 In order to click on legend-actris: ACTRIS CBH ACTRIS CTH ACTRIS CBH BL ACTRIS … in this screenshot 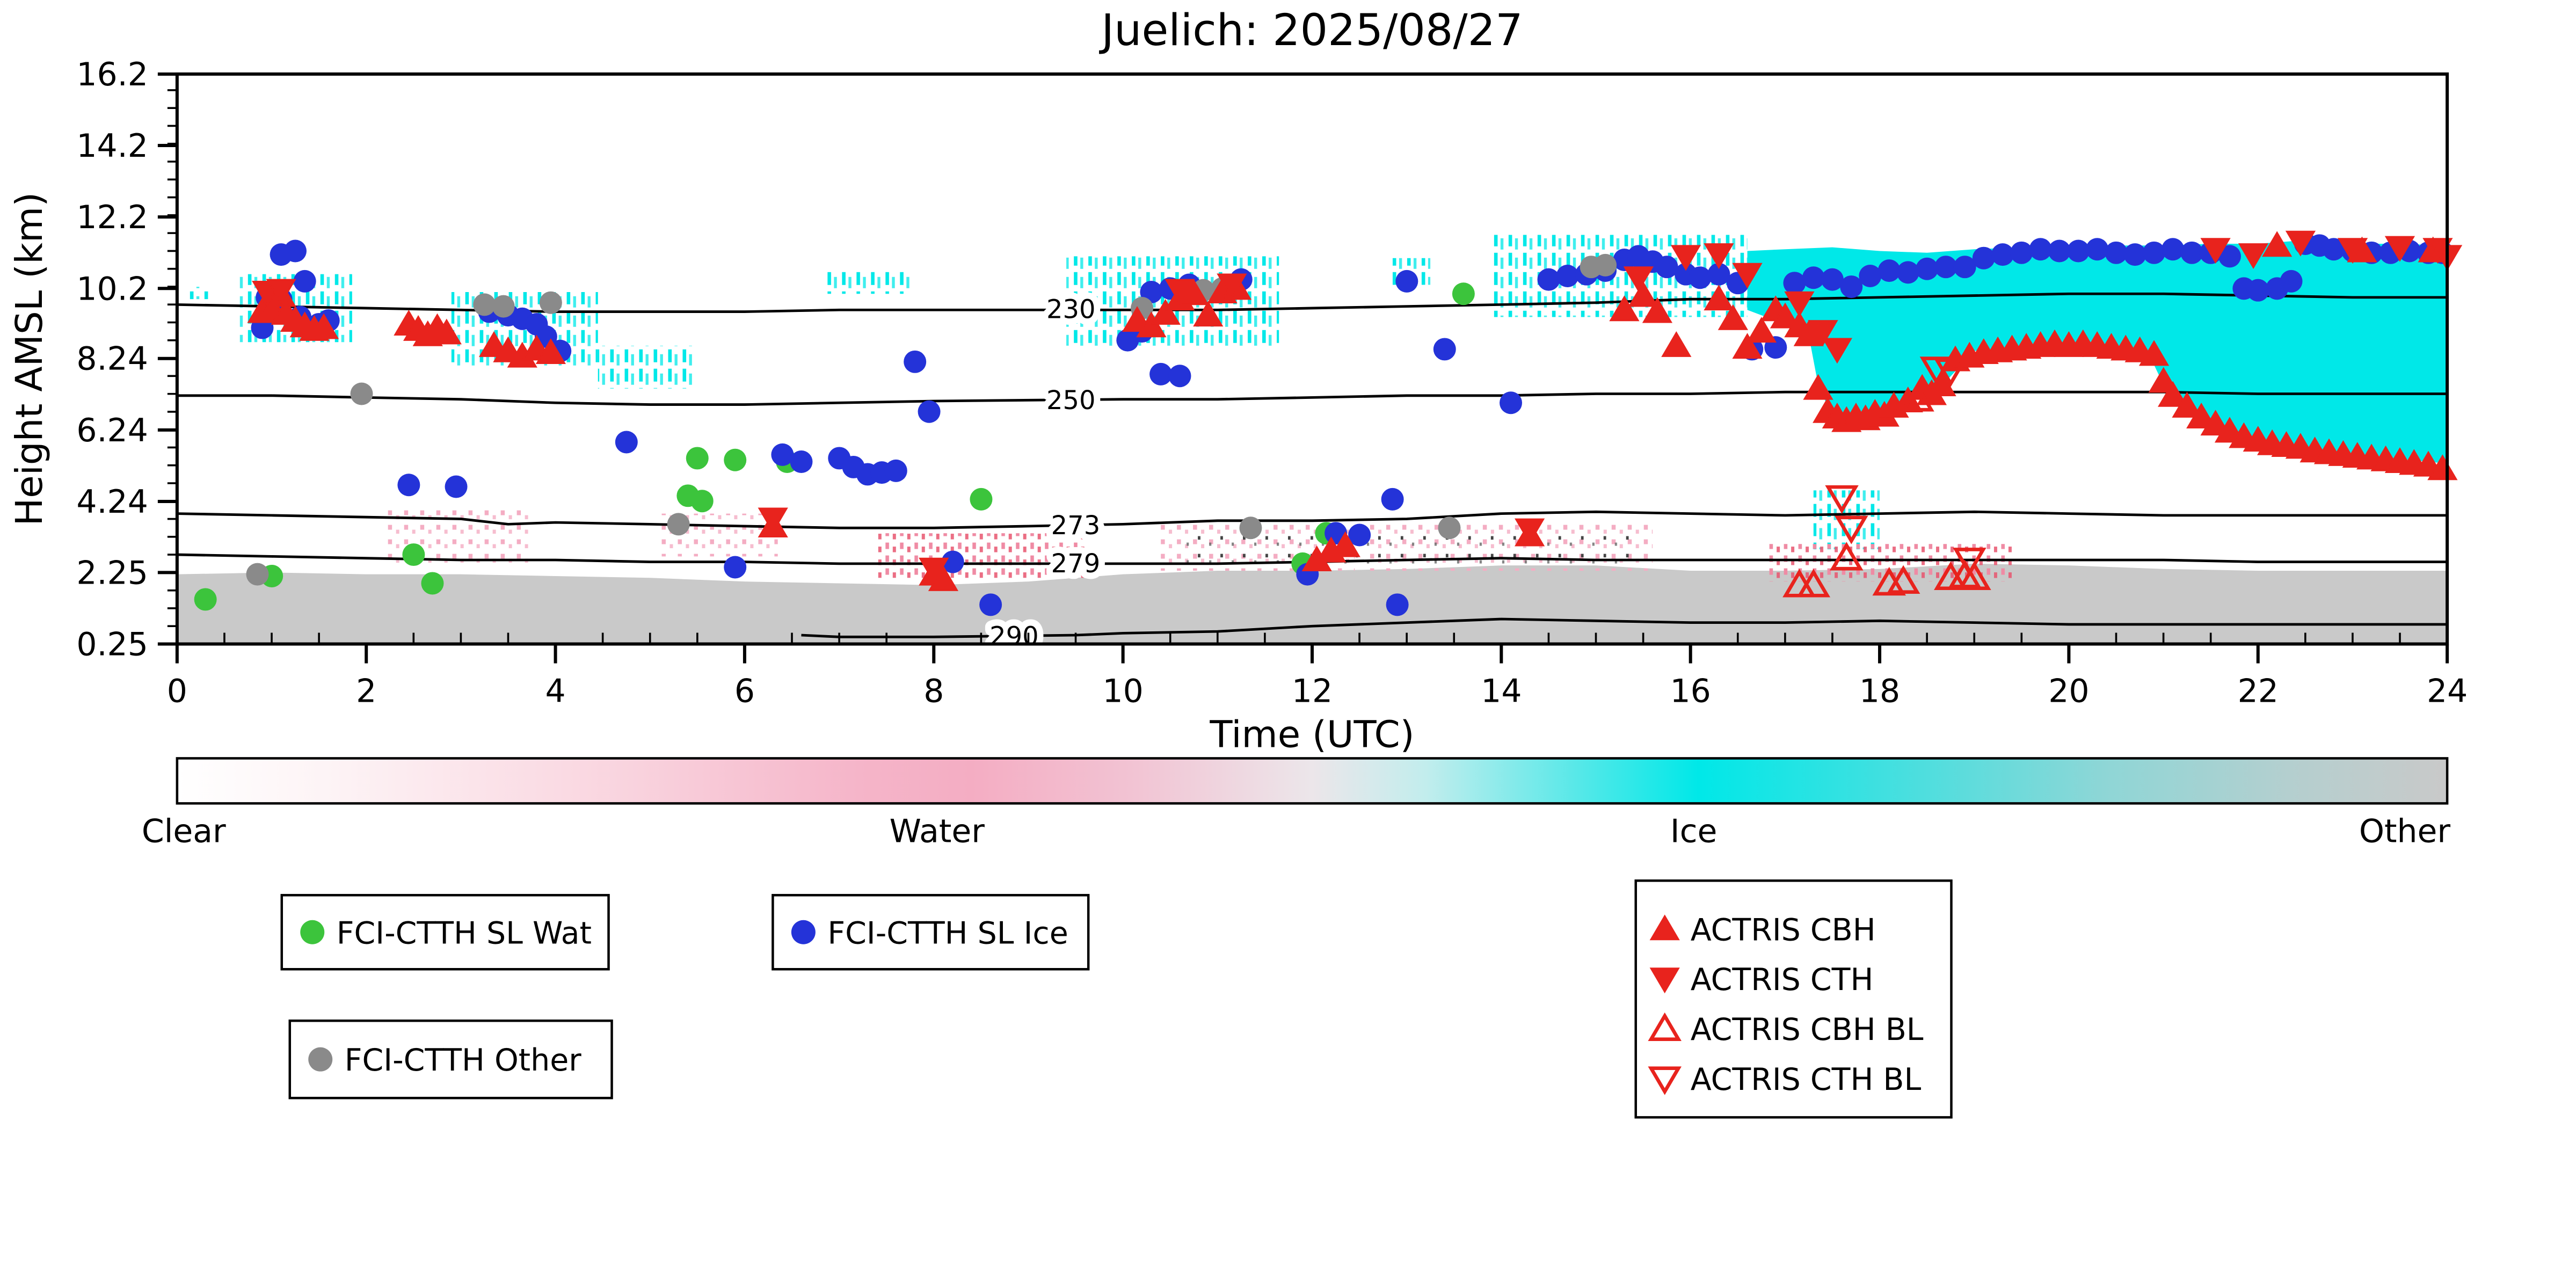, I will do `click(1793, 999)`.